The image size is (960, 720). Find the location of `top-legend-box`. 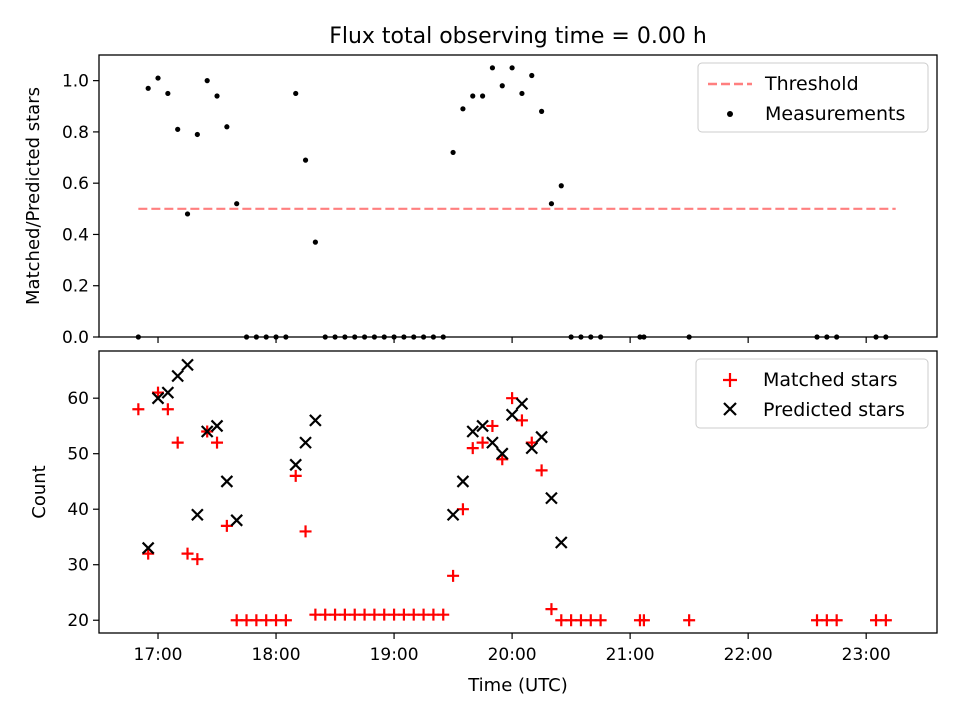

top-legend-box is located at coordinates (813, 97).